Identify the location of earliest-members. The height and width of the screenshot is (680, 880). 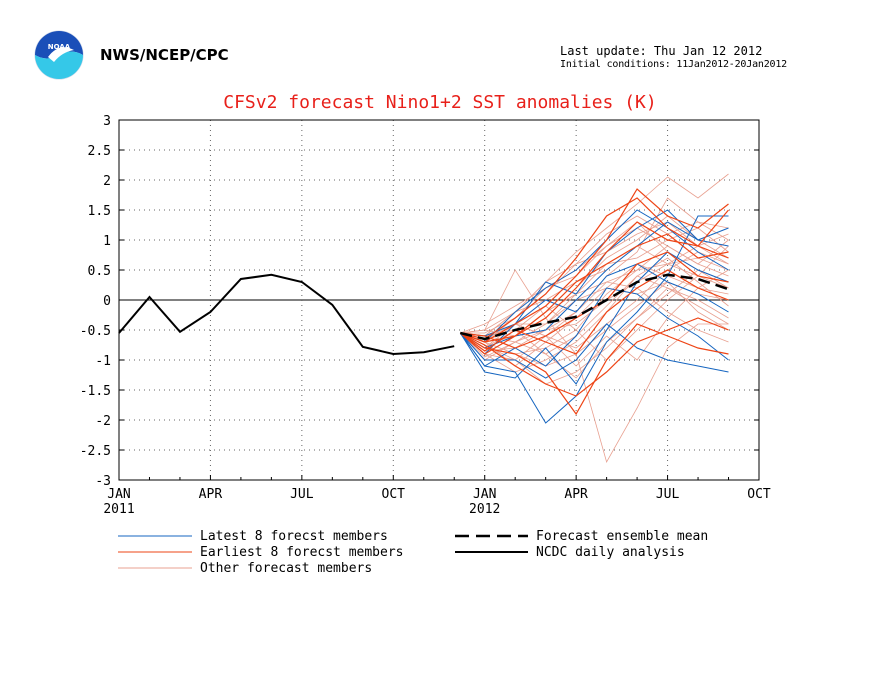
(594, 302).